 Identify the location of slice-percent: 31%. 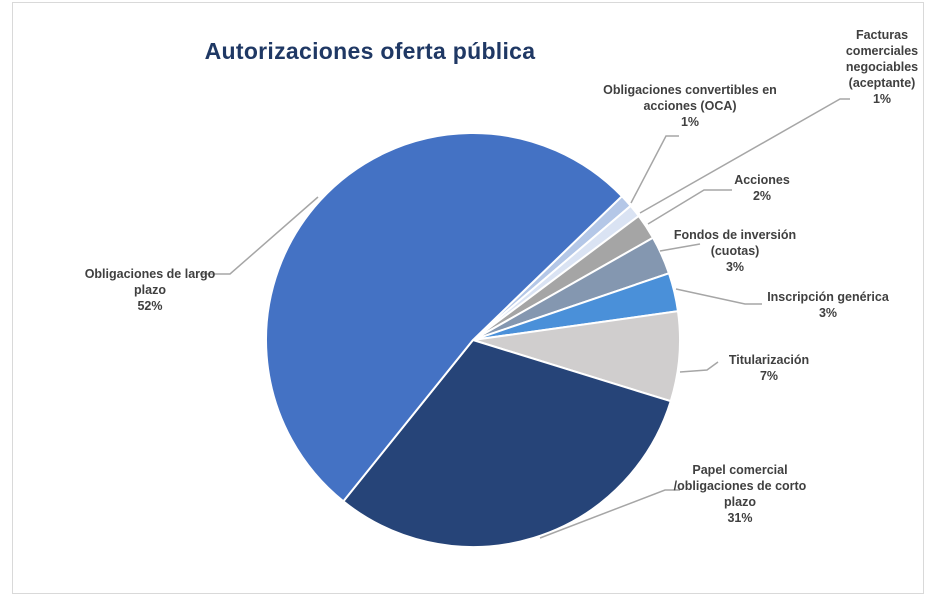
(740, 518).